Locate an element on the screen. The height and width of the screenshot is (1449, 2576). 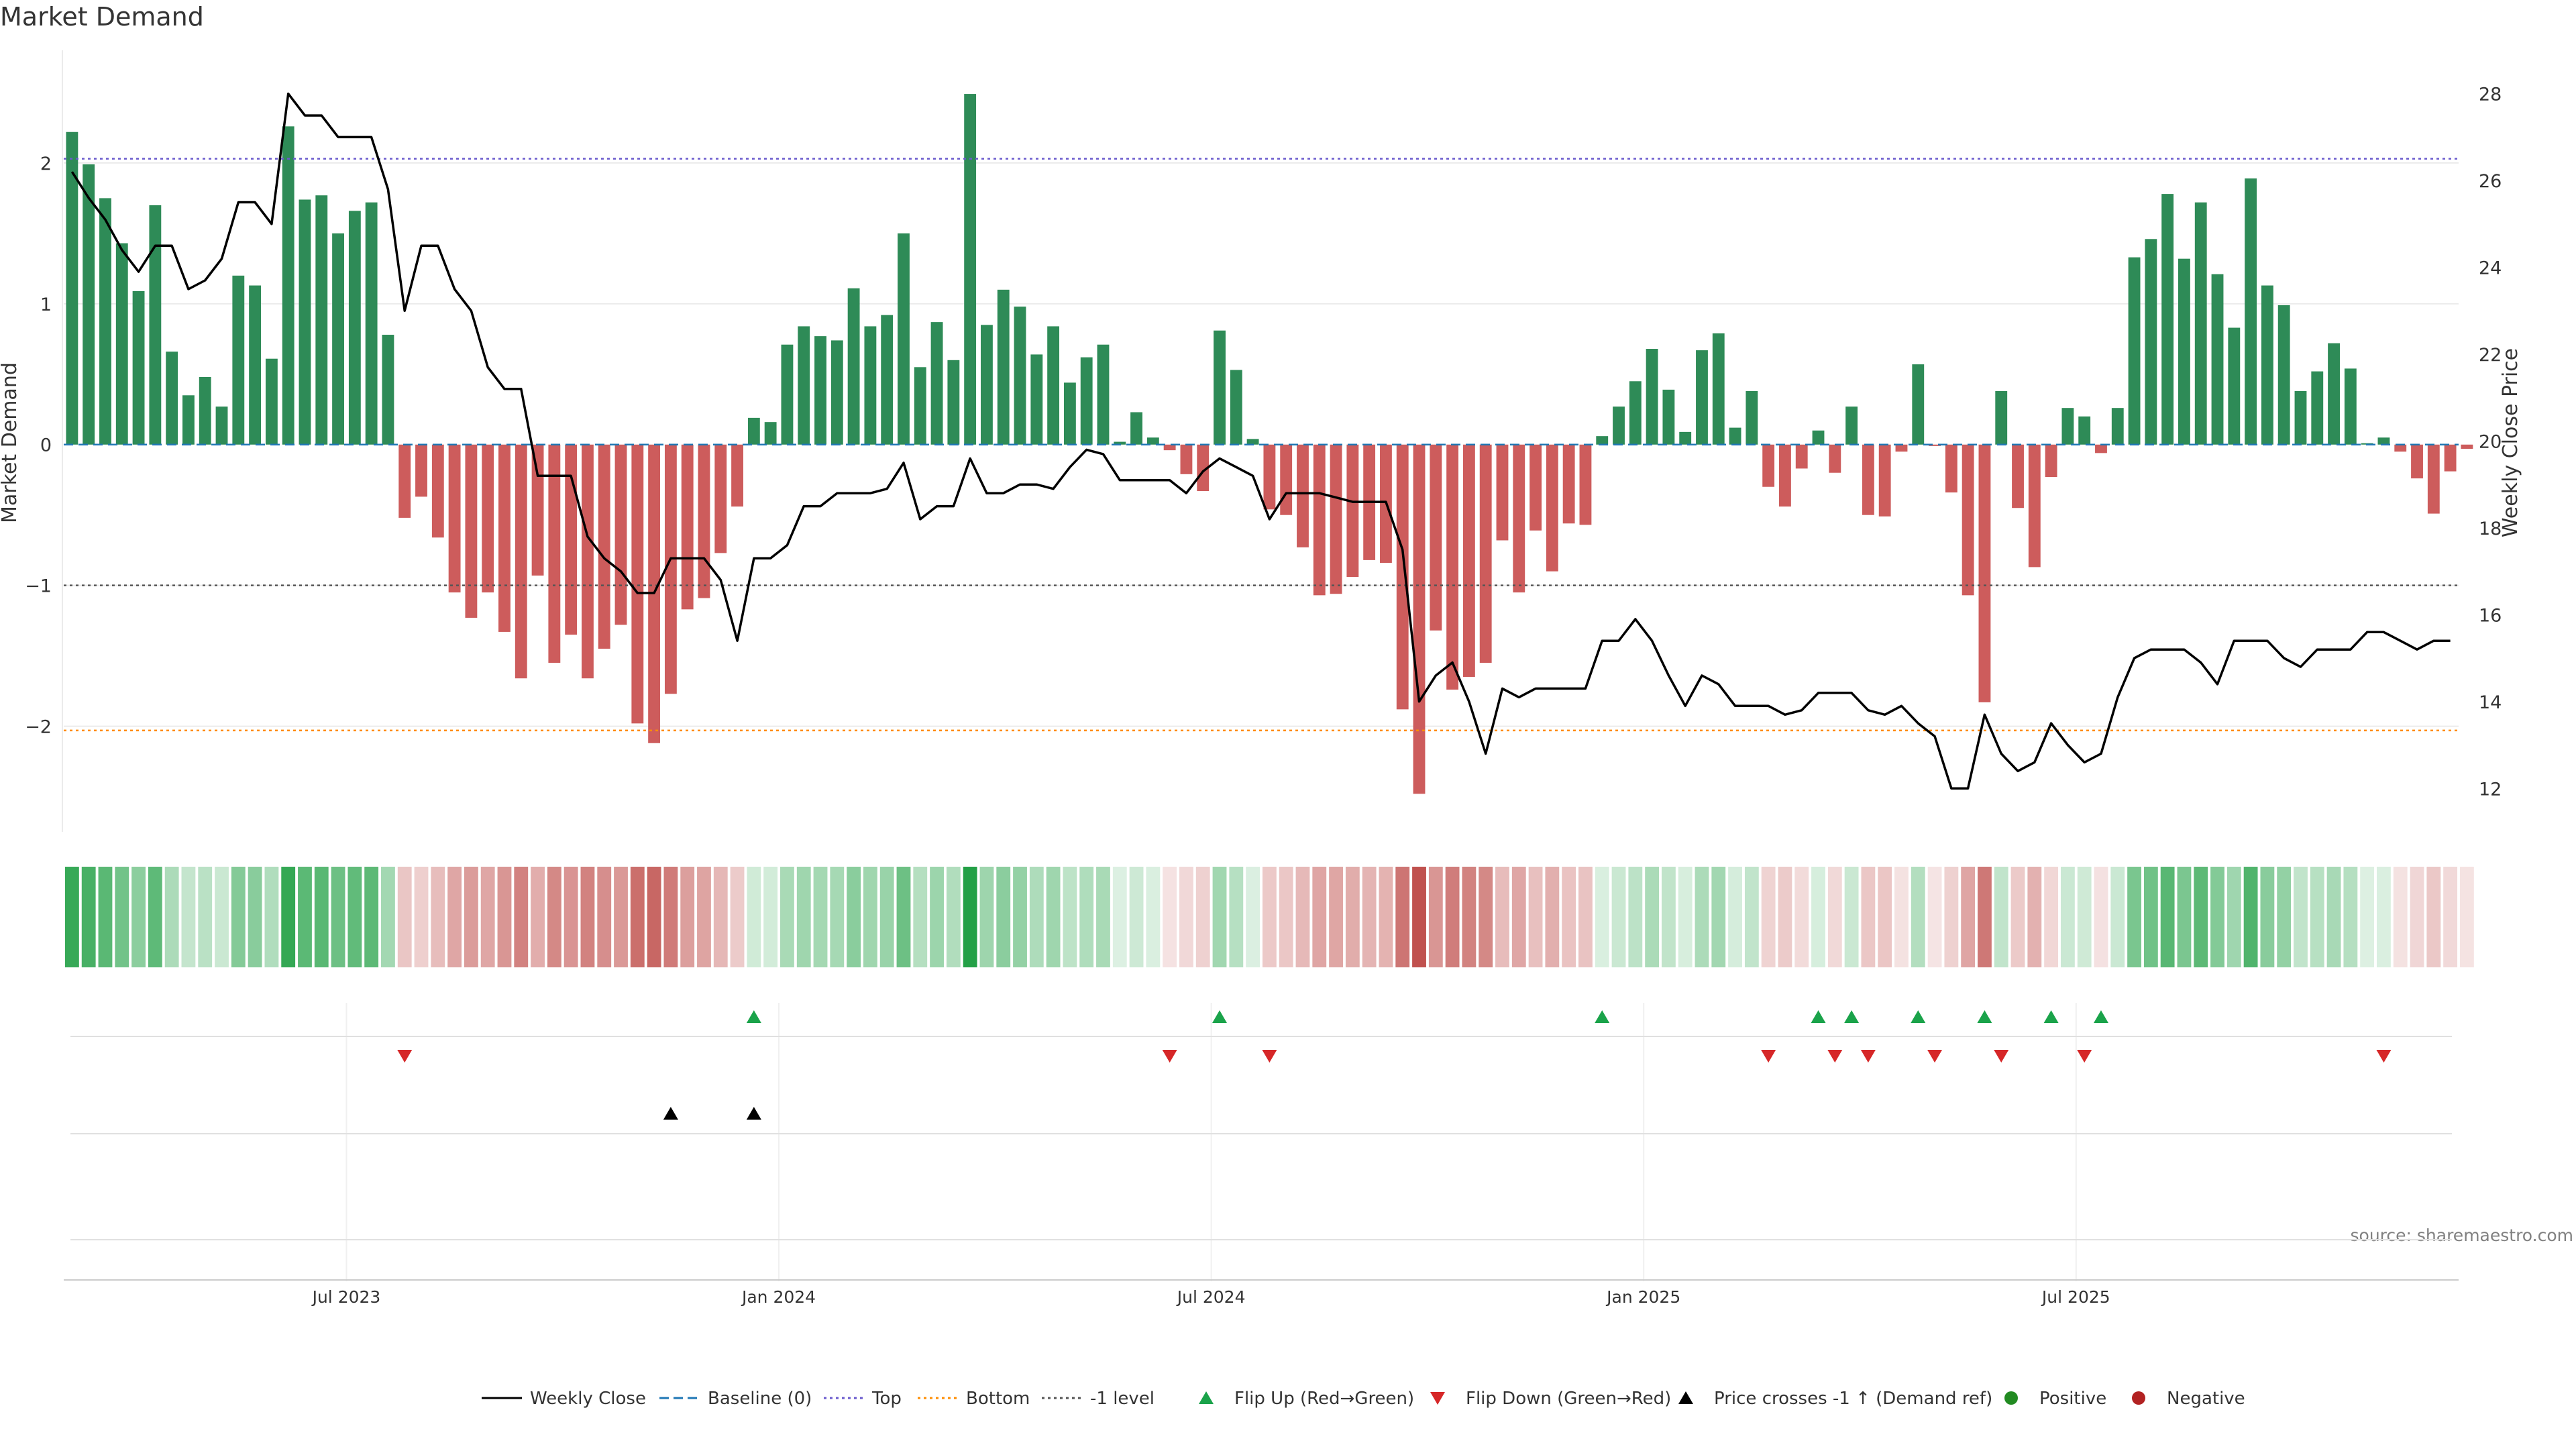
legend-label: Weekly Close is located at coordinates (588, 1399).